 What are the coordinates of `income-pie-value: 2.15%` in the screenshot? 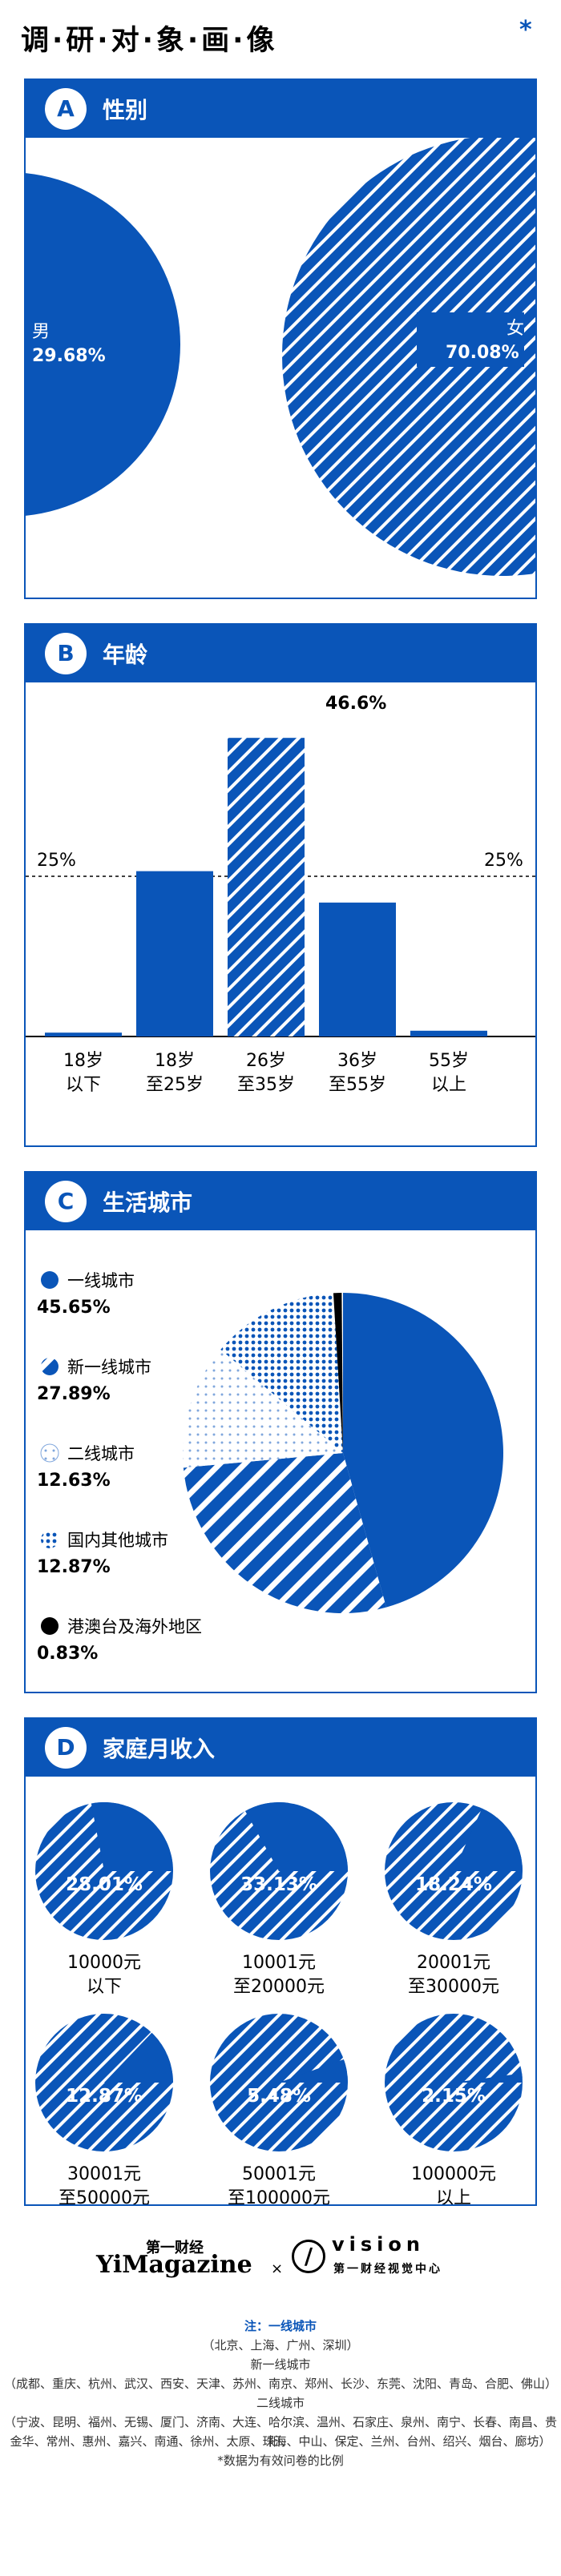 It's located at (454, 2096).